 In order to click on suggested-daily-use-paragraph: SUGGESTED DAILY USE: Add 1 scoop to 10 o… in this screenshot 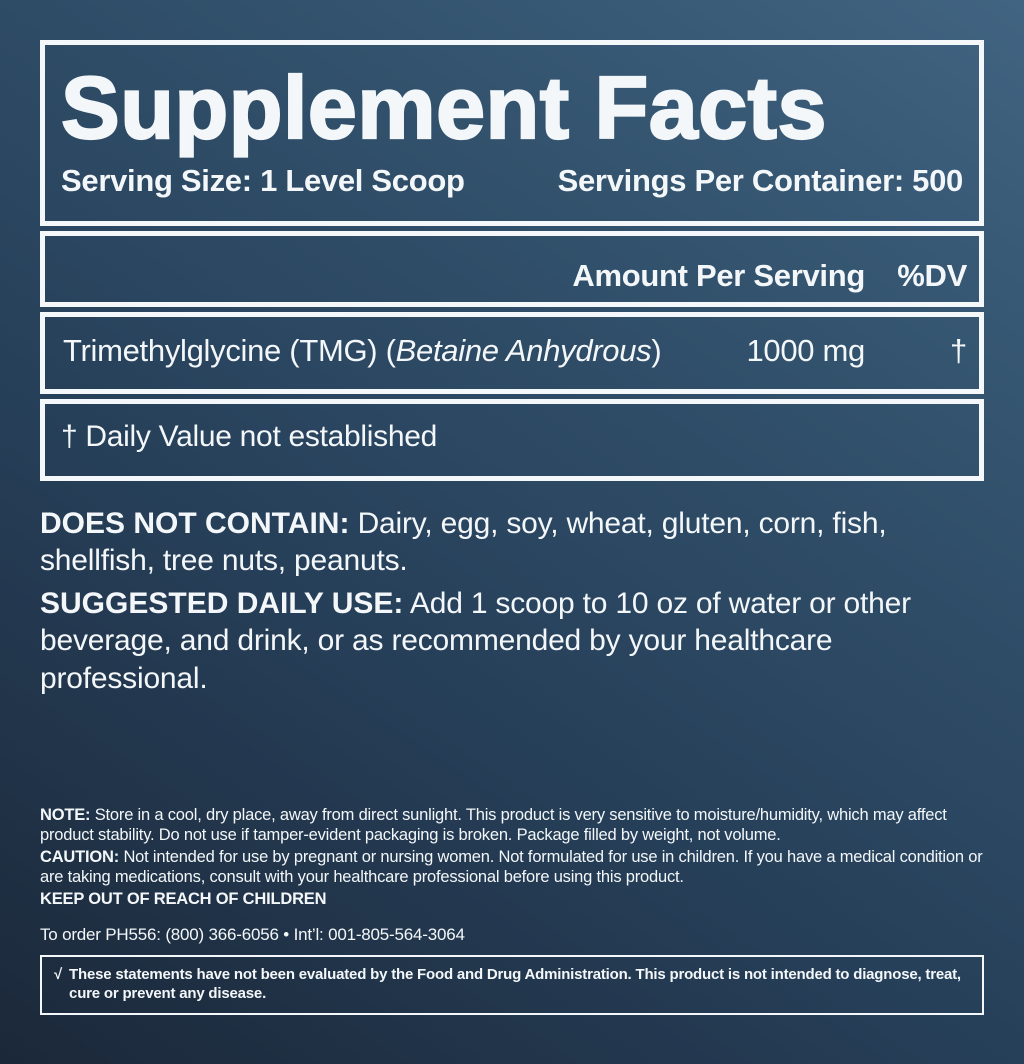, I will do `click(512, 641)`.